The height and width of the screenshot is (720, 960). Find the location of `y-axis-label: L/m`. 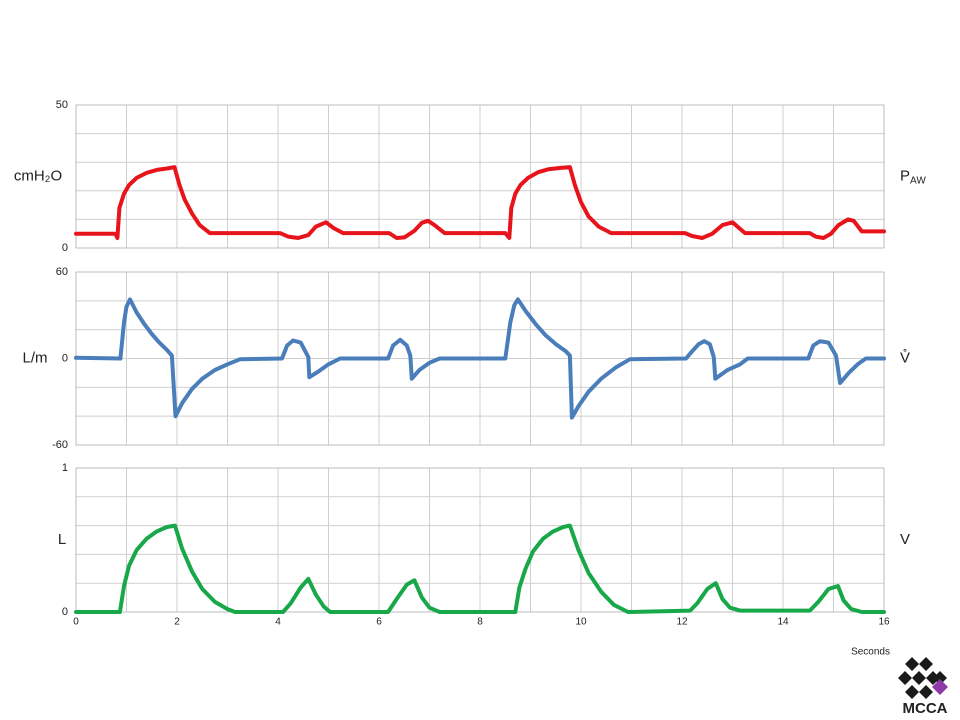

y-axis-label: L/m is located at coordinates (34, 357).